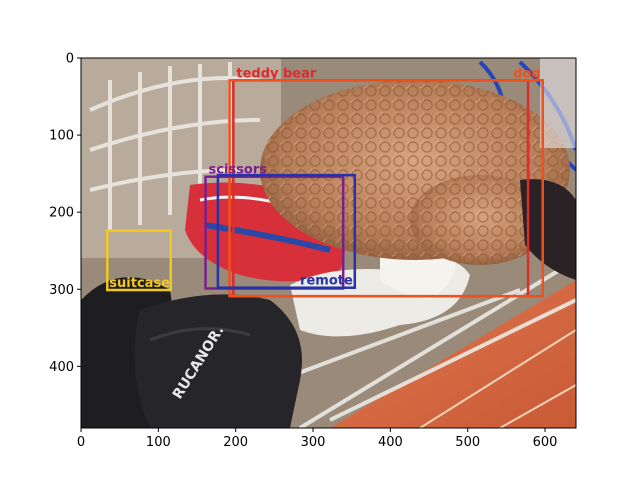  What do you see at coordinates (390, 442) in the screenshot?
I see `x-tick-label: 400` at bounding box center [390, 442].